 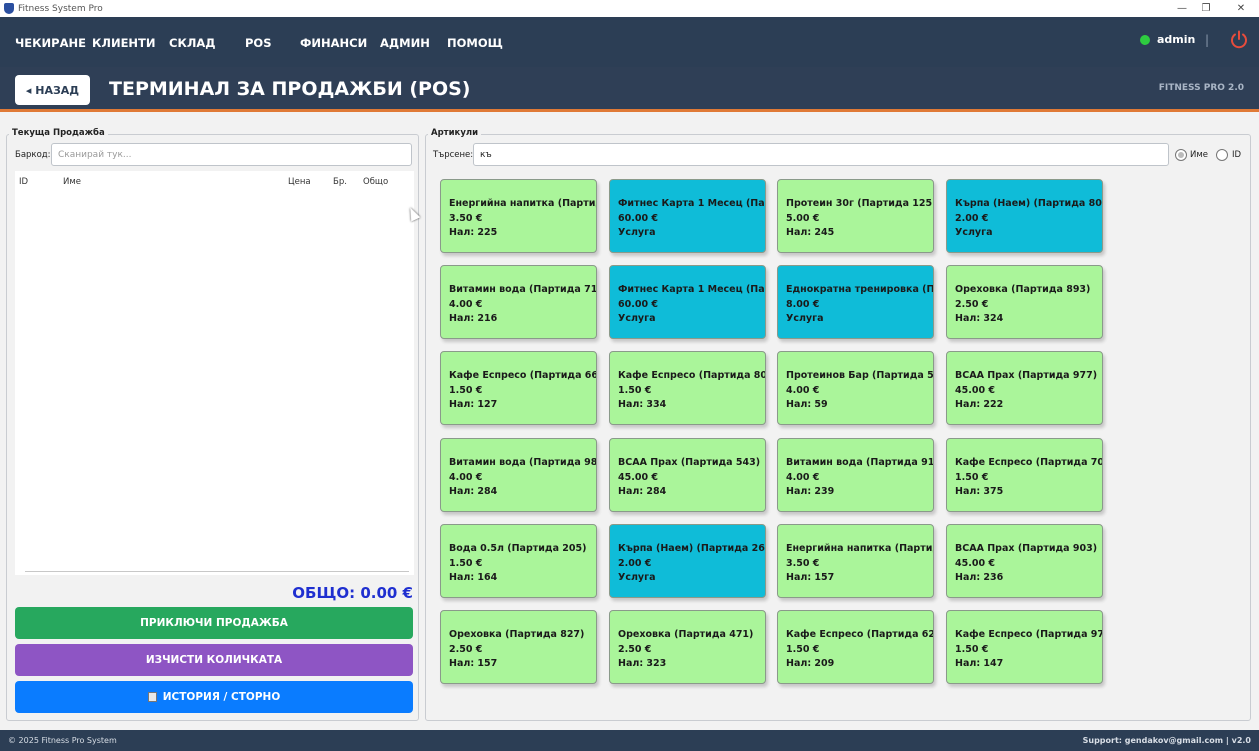 I want to click on copyright-text: © 2025 Fitness Pro System, so click(x=62, y=740).